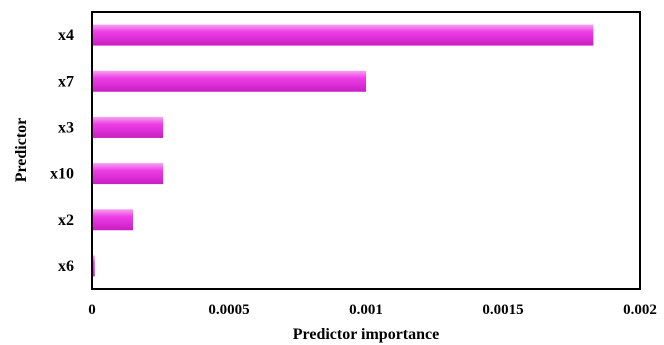 The image size is (664, 345). Describe the element at coordinates (66, 220) in the screenshot. I see `y-tick-label-x2: x2` at that location.